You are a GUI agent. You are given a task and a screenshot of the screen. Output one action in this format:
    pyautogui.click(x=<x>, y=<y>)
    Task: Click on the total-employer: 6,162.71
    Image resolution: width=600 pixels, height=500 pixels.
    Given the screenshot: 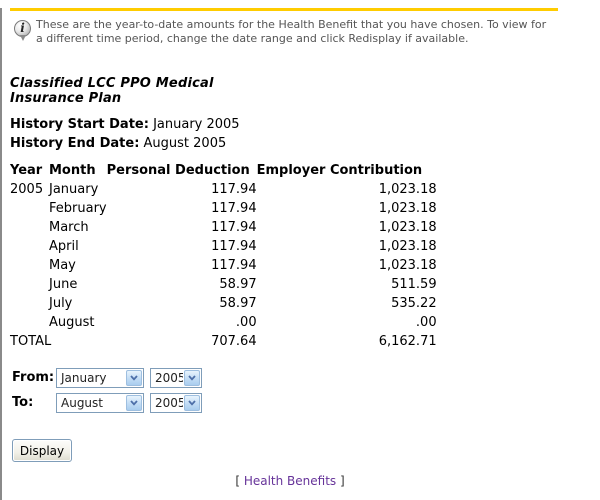 What is the action you would take?
    pyautogui.click(x=407, y=341)
    